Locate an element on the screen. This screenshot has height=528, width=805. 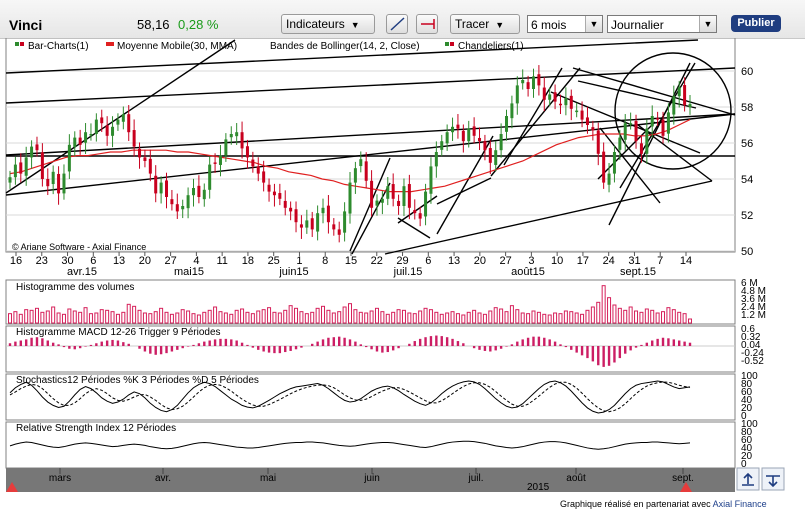
x-tick-label: 8 is located at coordinates (325, 261).